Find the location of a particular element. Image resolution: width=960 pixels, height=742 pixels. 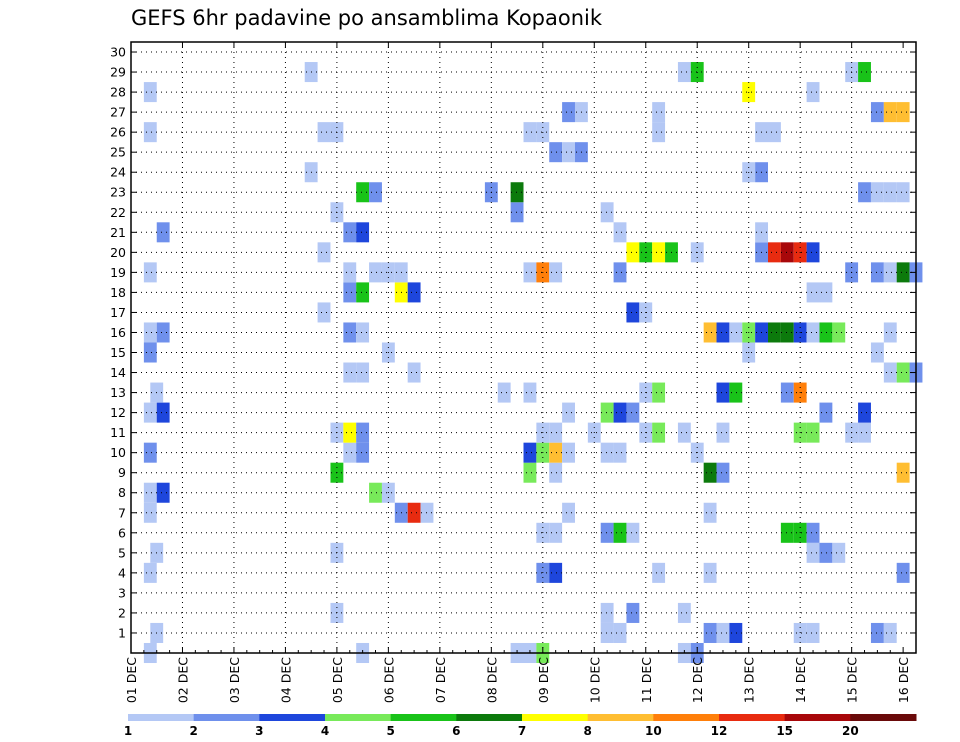

colorbar-label: 3 is located at coordinates (259, 731).